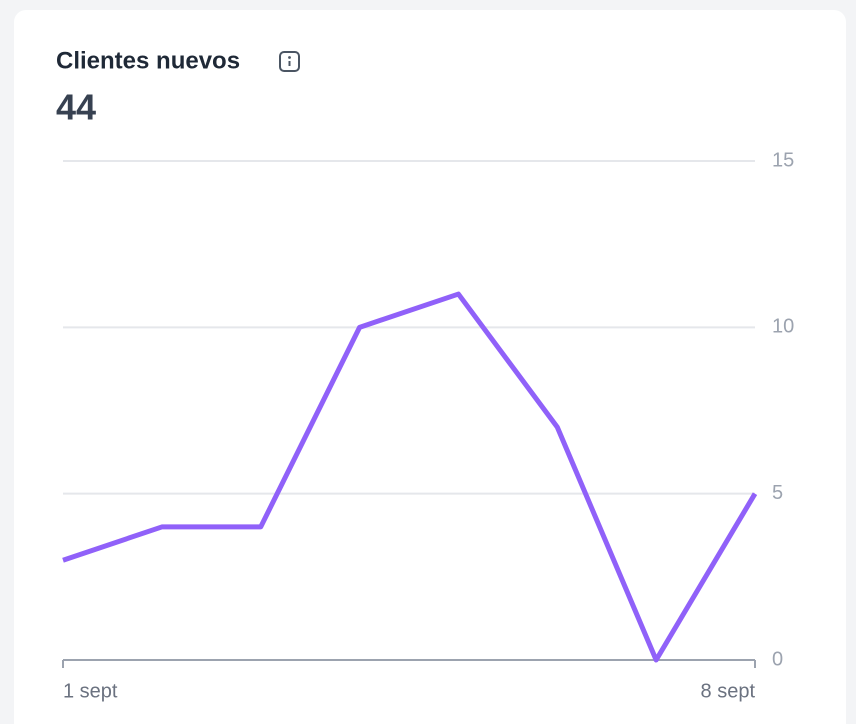 This screenshot has width=856, height=724. What do you see at coordinates (76, 107) in the screenshot?
I see `total-value: 44` at bounding box center [76, 107].